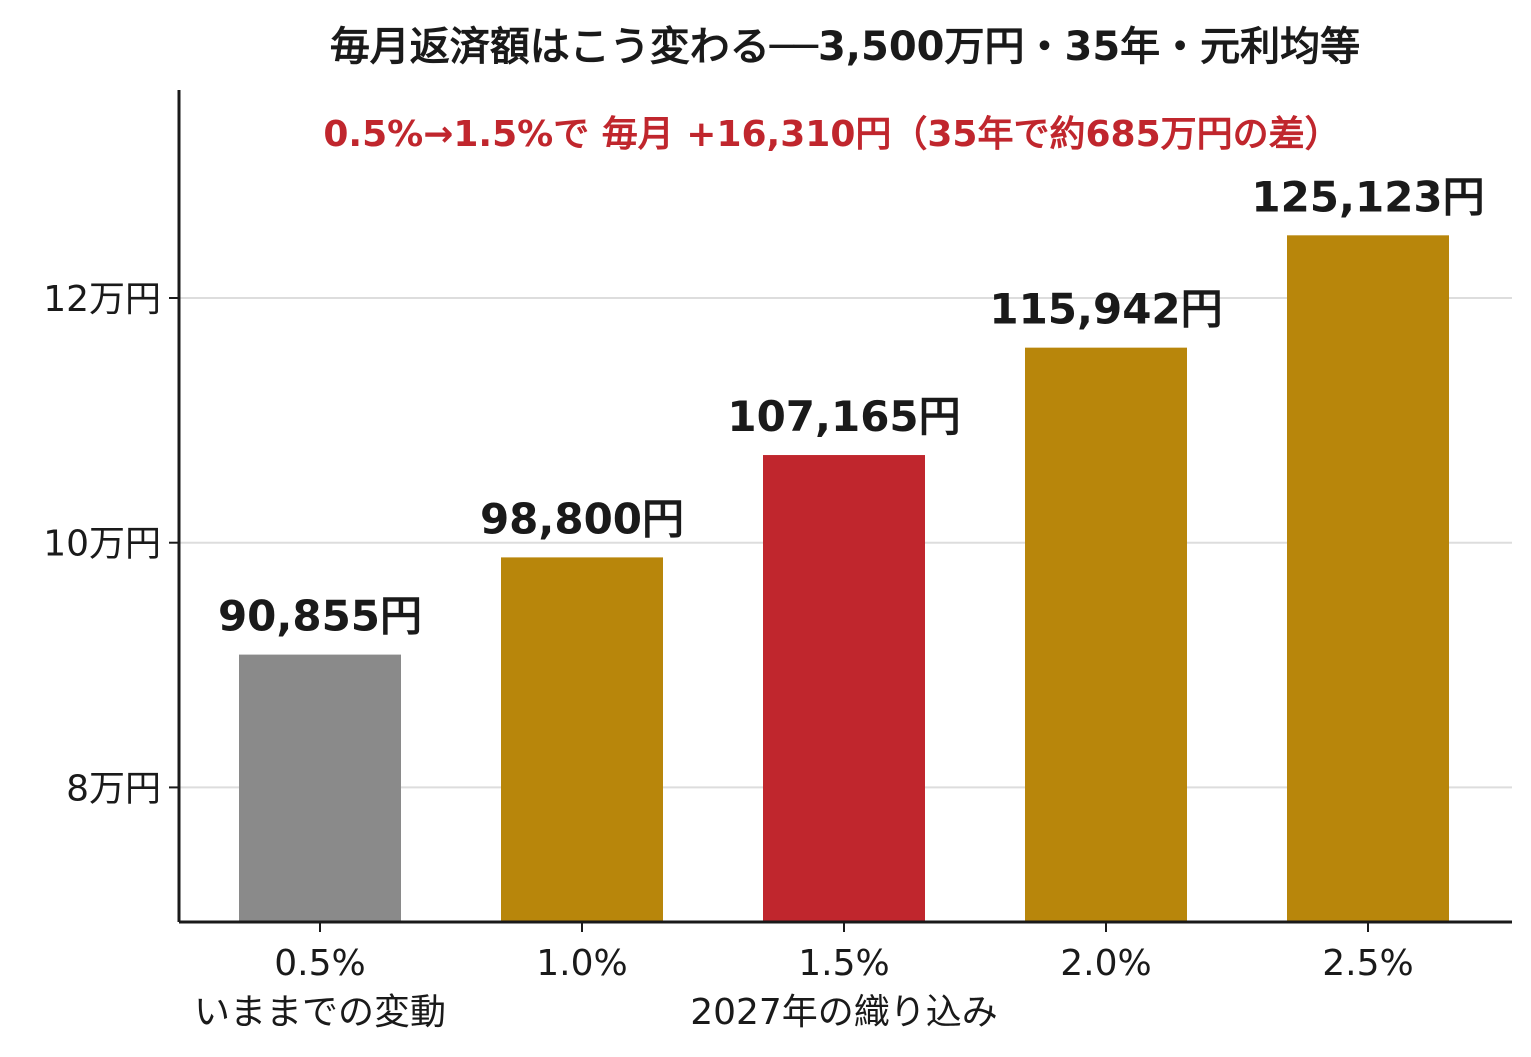 The image size is (1531, 1057). What do you see at coordinates (1105, 963) in the screenshot?
I see `x-tick-label: 2.0%` at bounding box center [1105, 963].